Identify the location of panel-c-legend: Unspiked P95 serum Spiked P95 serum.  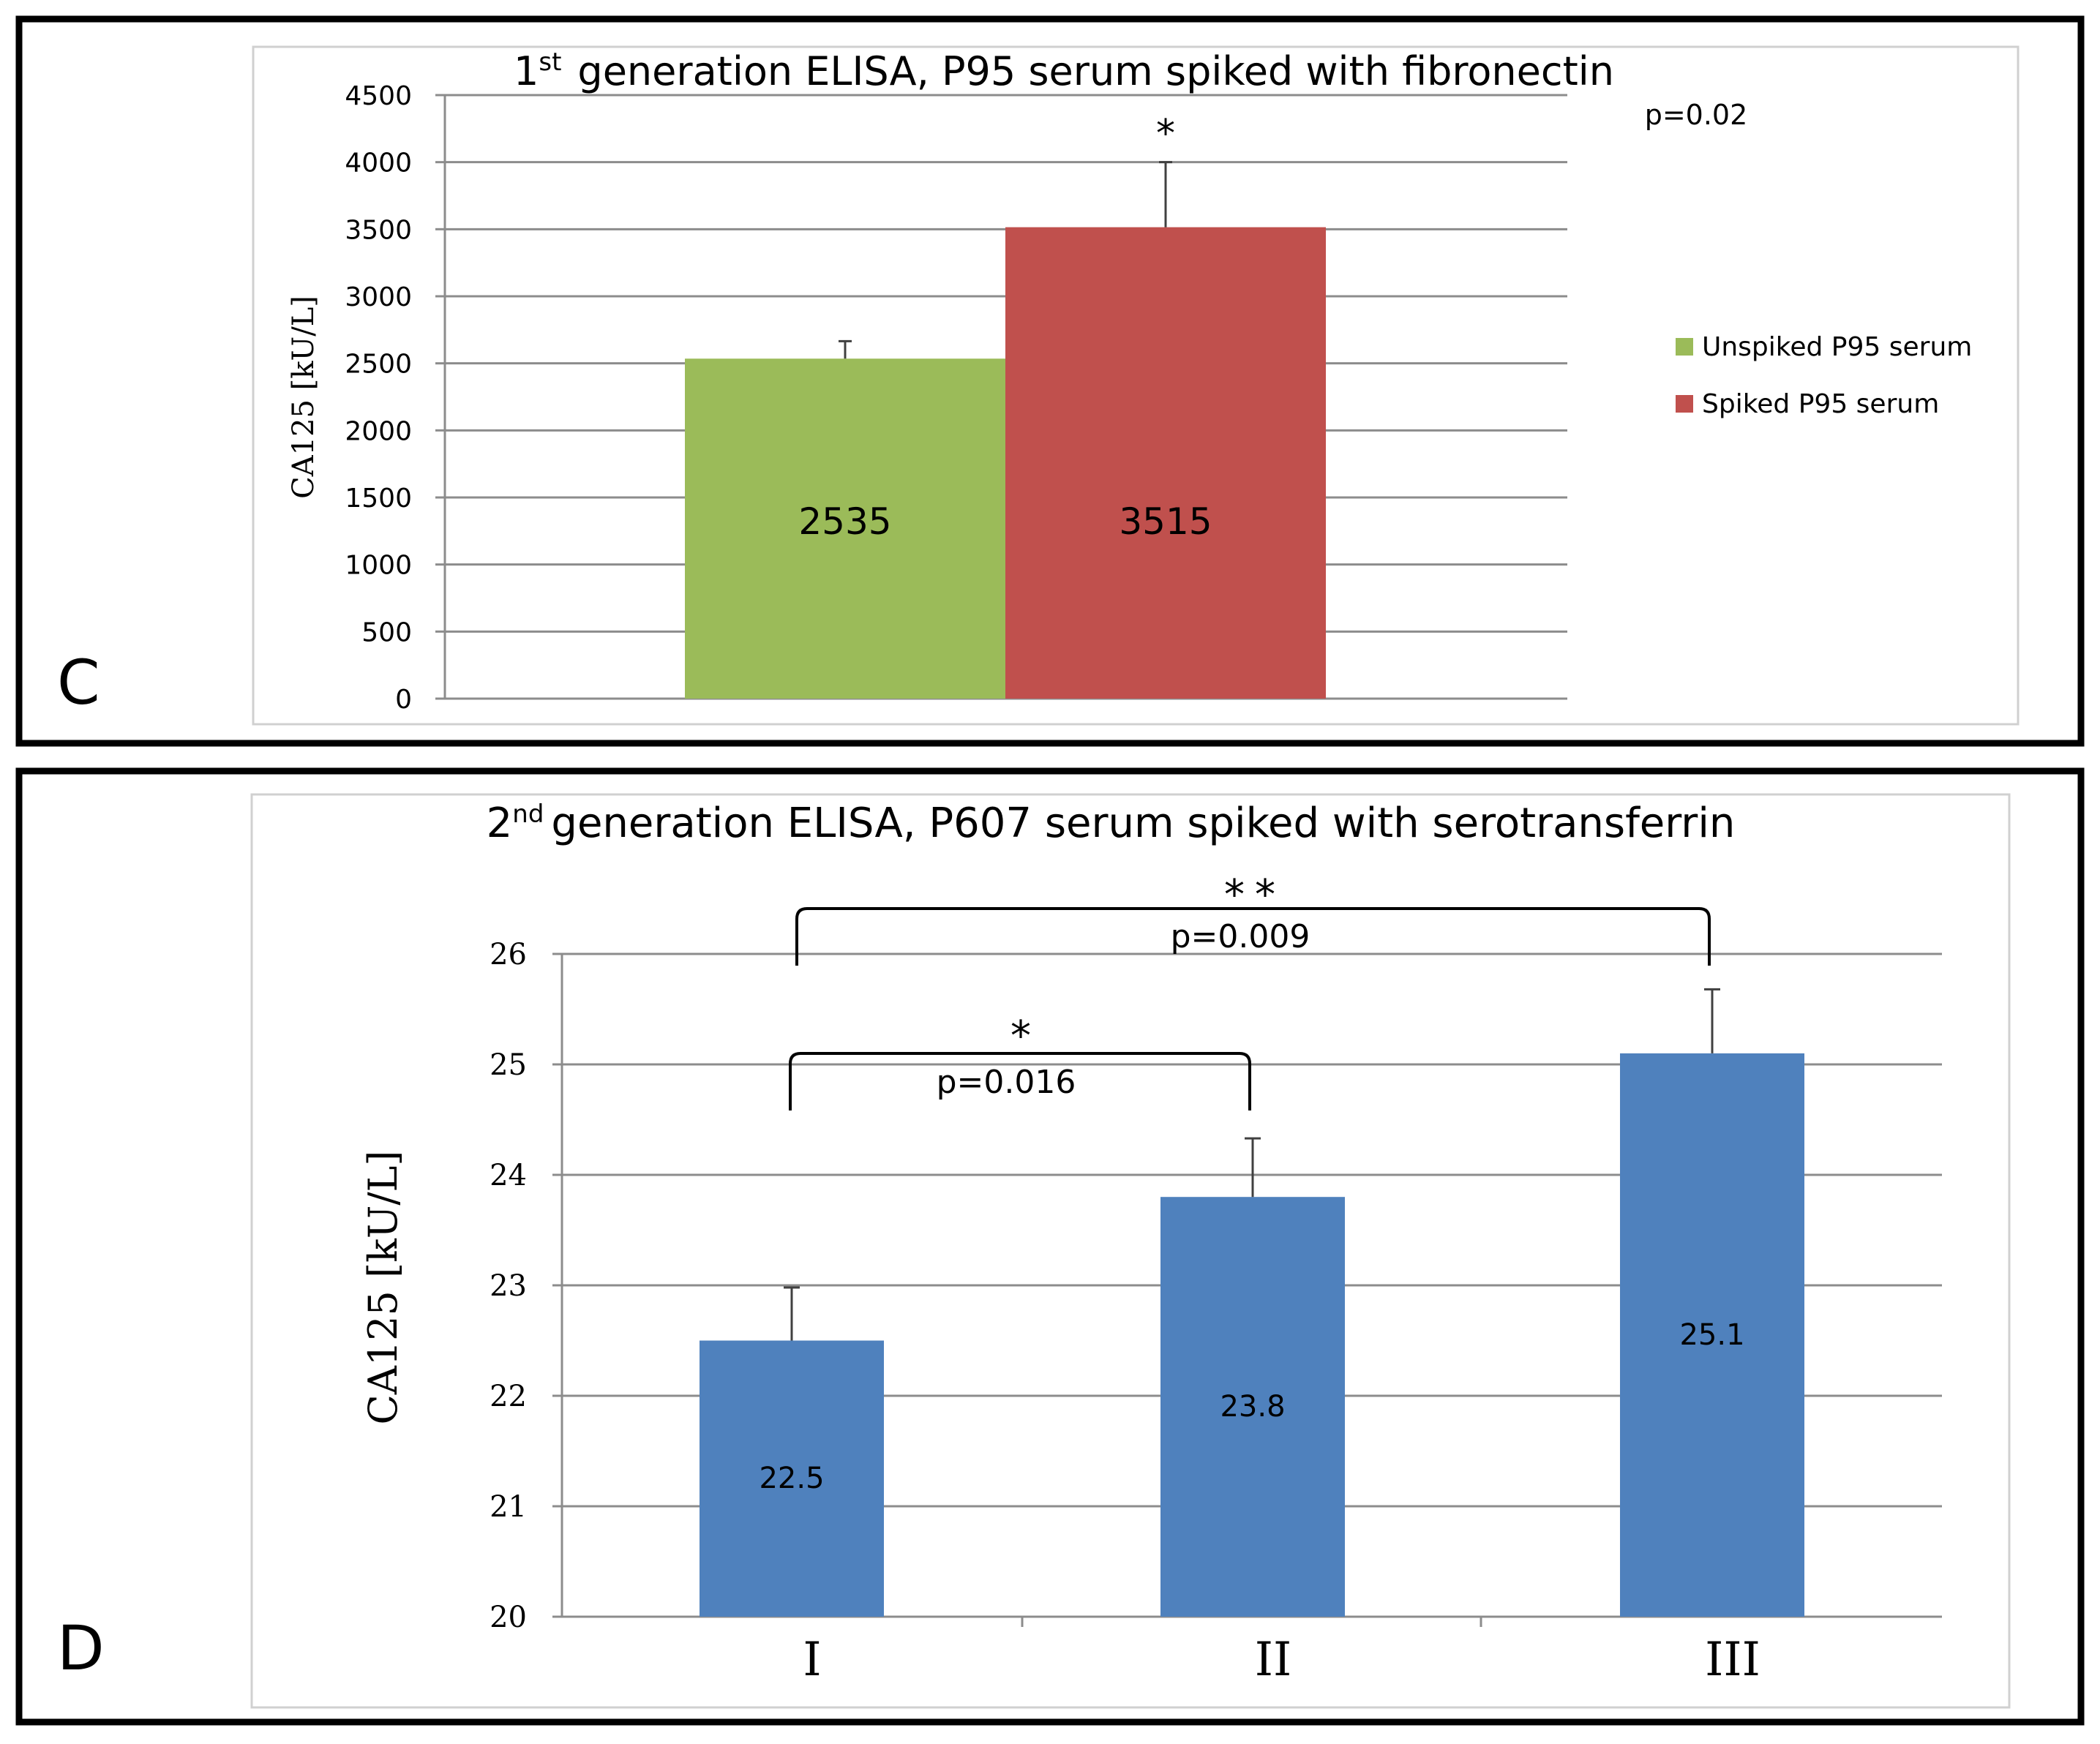
(1824, 375).